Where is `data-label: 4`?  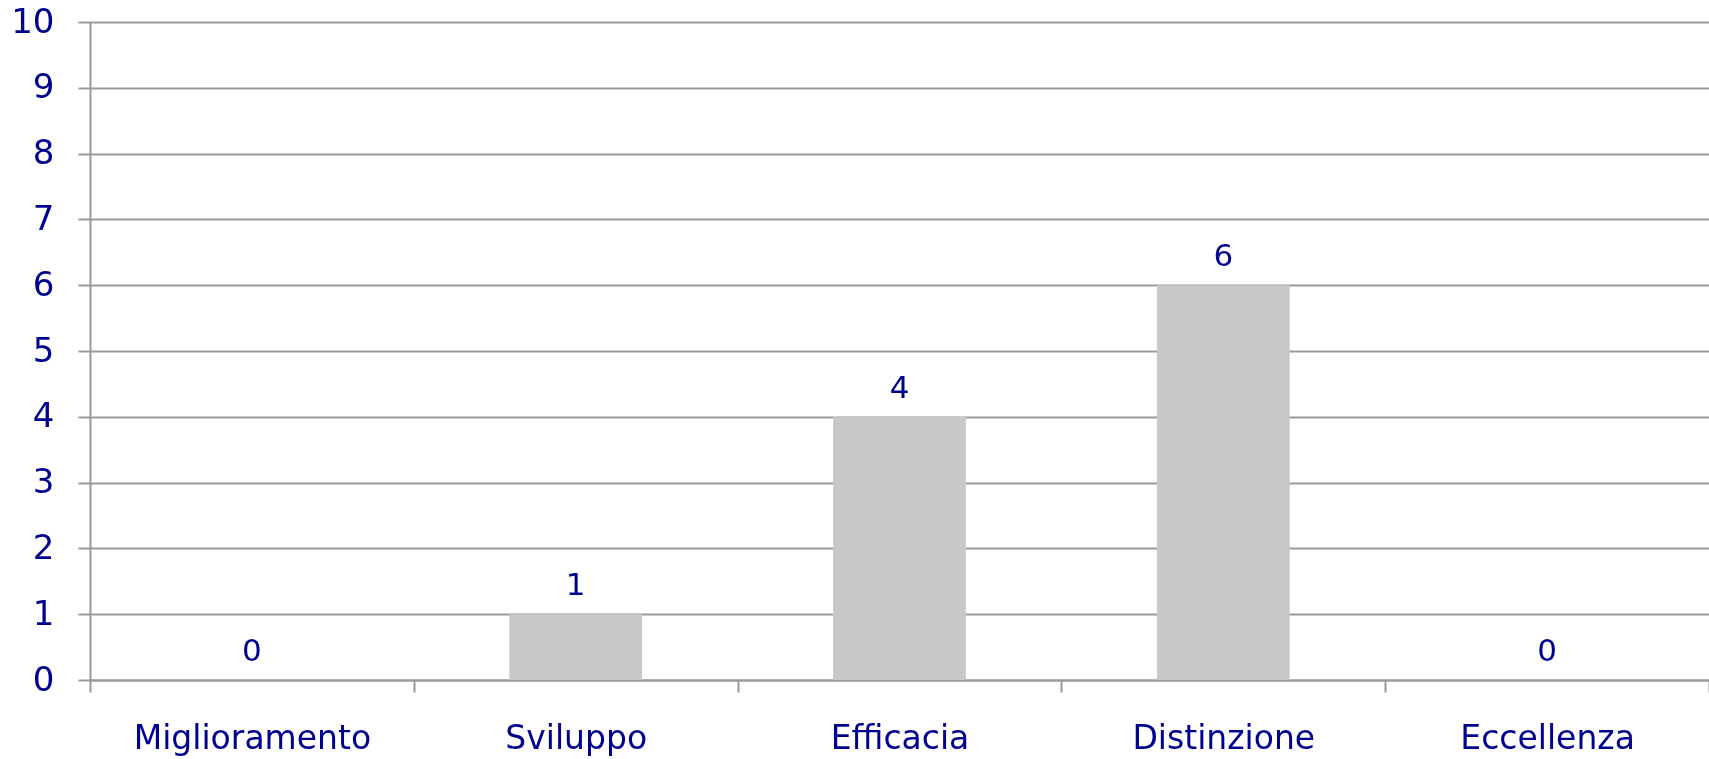
data-label: 4 is located at coordinates (899, 386).